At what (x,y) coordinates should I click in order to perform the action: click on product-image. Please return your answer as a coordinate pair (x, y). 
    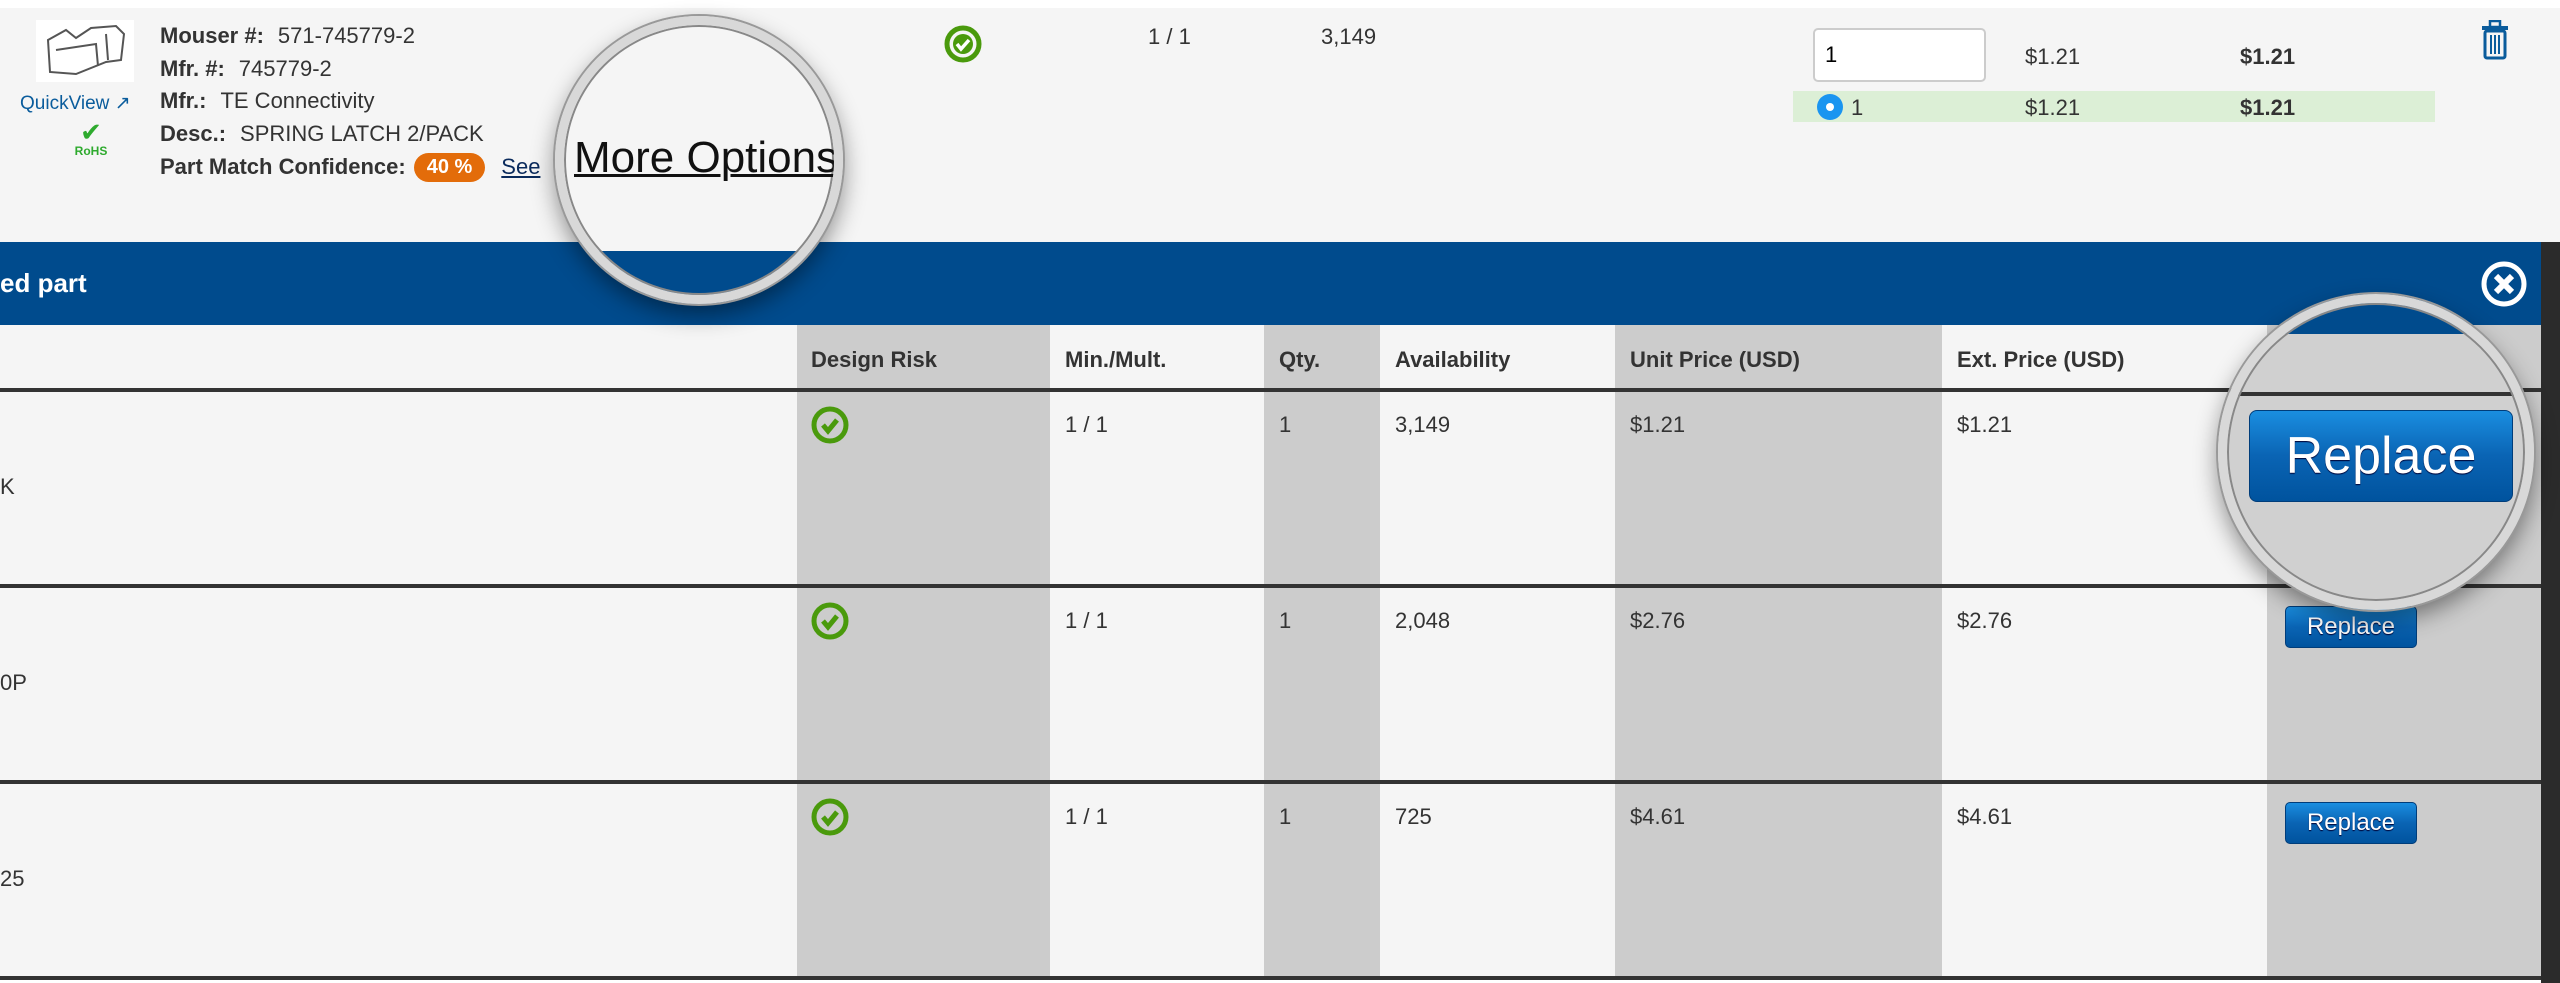
    Looking at the image, I should click on (85, 51).